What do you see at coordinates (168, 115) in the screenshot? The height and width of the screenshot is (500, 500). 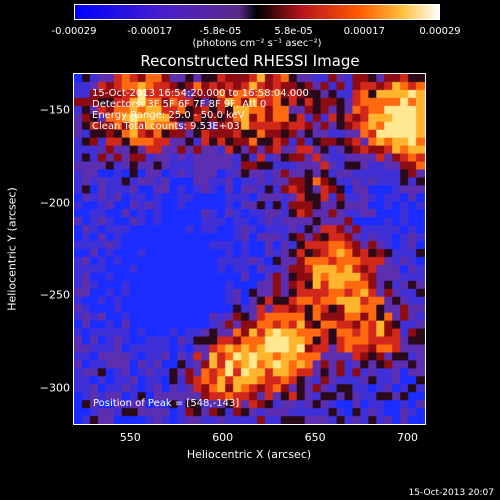 I see `energy-range-label: Energy Range: 25.0 - 50.0 keV` at bounding box center [168, 115].